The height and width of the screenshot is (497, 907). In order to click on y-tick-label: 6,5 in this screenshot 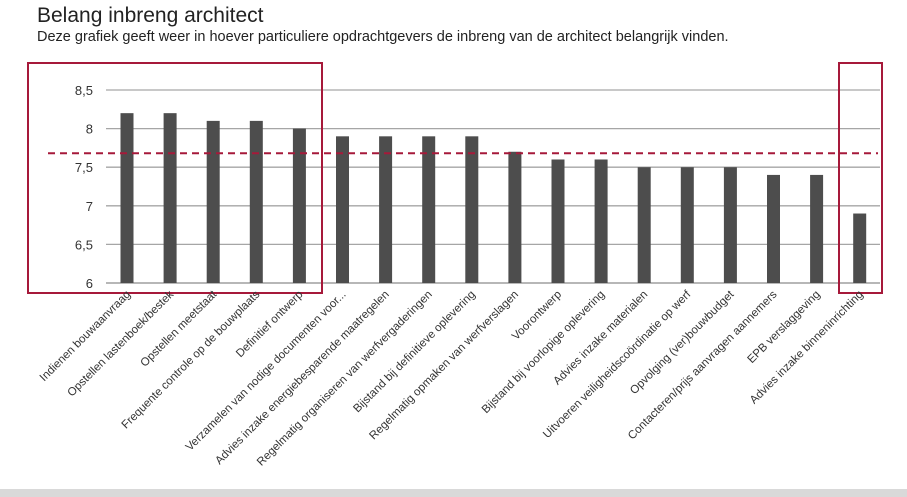, I will do `click(84, 244)`.